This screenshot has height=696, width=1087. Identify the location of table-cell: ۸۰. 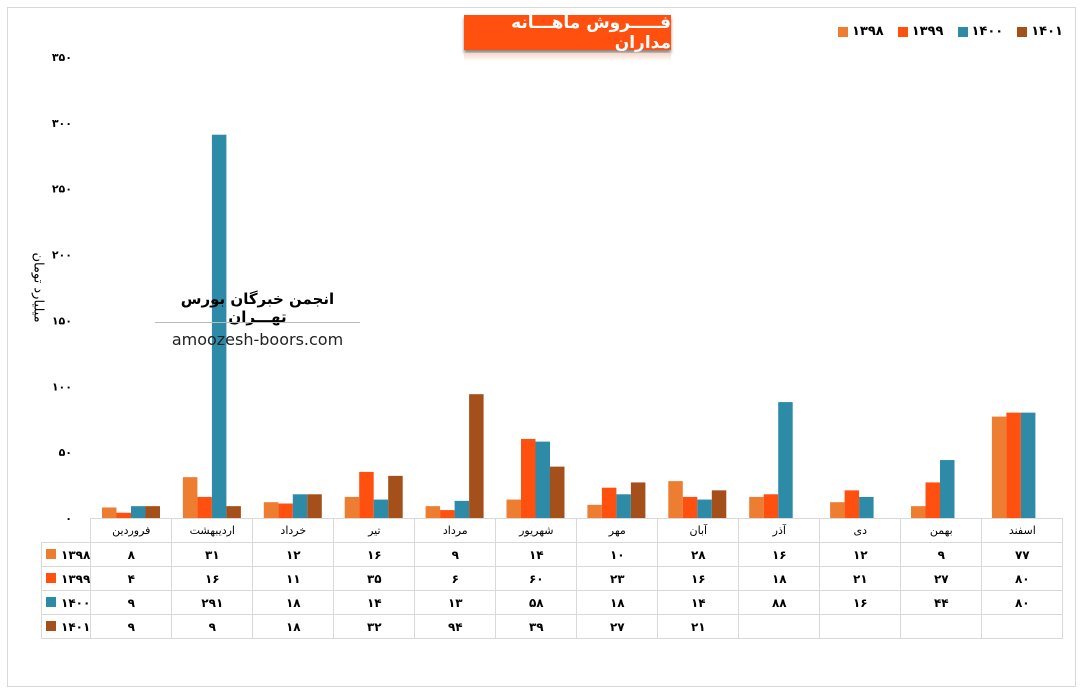
(1022, 602).